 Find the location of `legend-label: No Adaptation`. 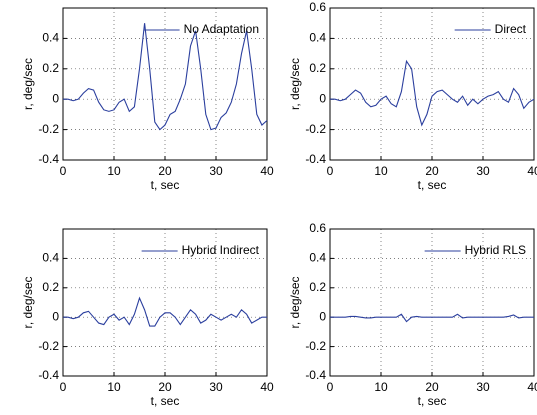

legend-label: No Adaptation is located at coordinates (221, 29).